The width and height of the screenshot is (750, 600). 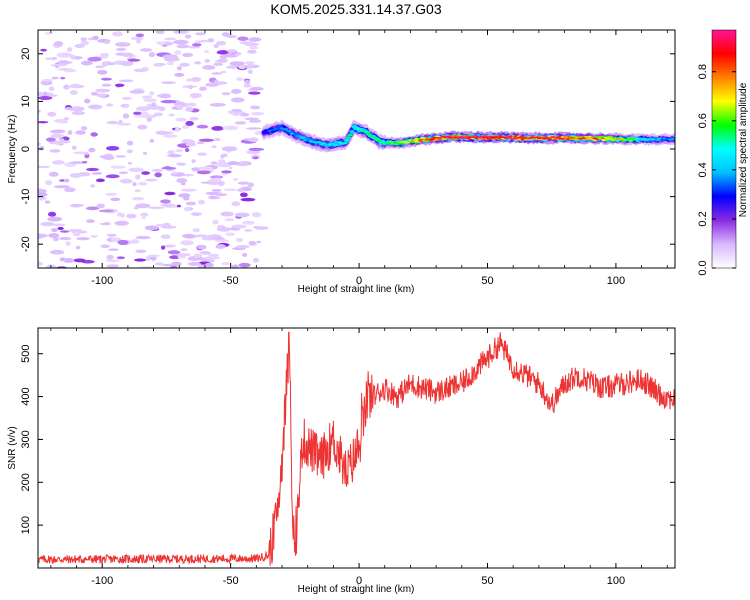 What do you see at coordinates (703, 267) in the screenshot?
I see `colorbar-tick-label: 0.0` at bounding box center [703, 267].